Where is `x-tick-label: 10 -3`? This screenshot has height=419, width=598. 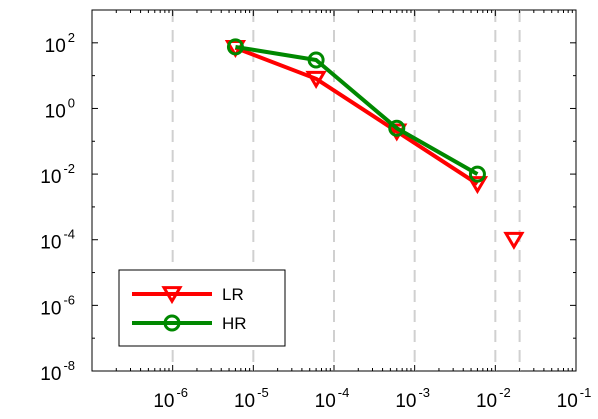 x-tick-label: 10 -3 is located at coordinates (412, 398).